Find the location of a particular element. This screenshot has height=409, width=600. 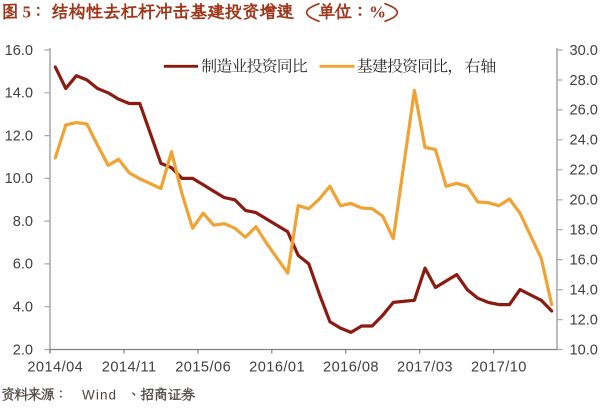

svg-text: 2017/10 is located at coordinates (499, 368).